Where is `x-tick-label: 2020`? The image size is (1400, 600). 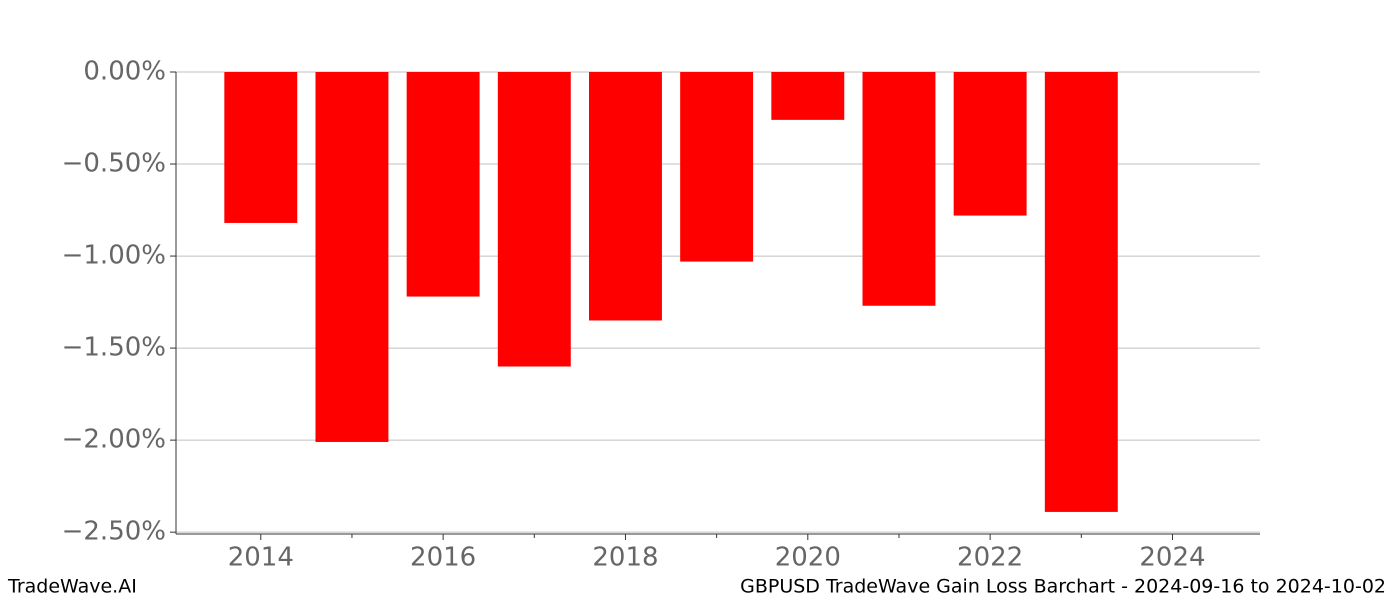 x-tick-label: 2020 is located at coordinates (808, 558).